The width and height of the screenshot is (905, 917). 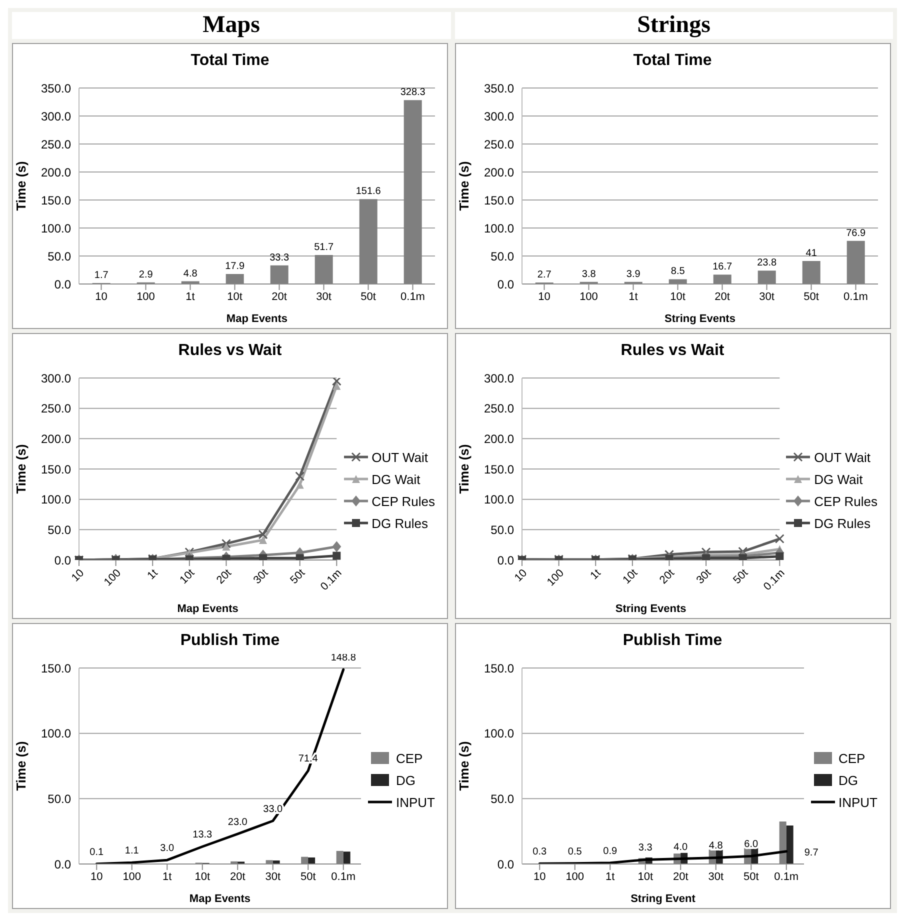 I want to click on data-label: 3.0, so click(x=167, y=848).